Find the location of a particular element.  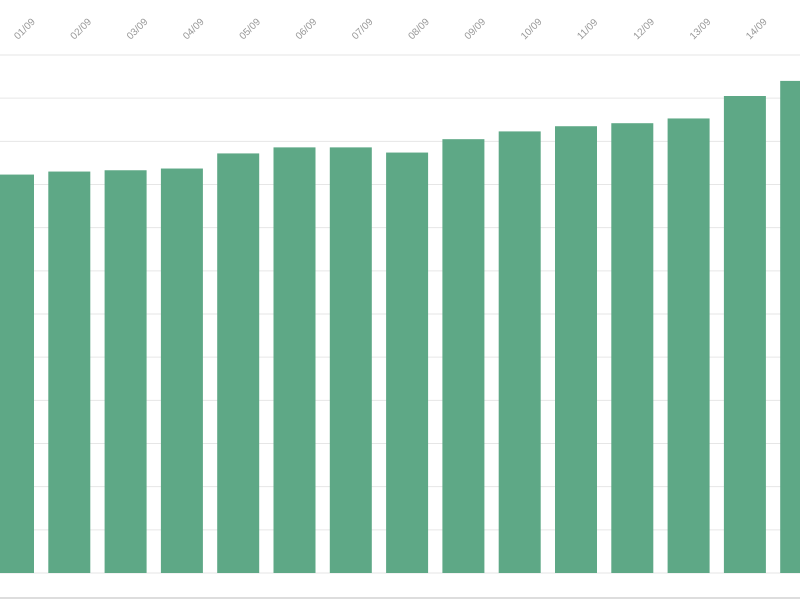

x-tick-label: 10/09 is located at coordinates (532, 29).